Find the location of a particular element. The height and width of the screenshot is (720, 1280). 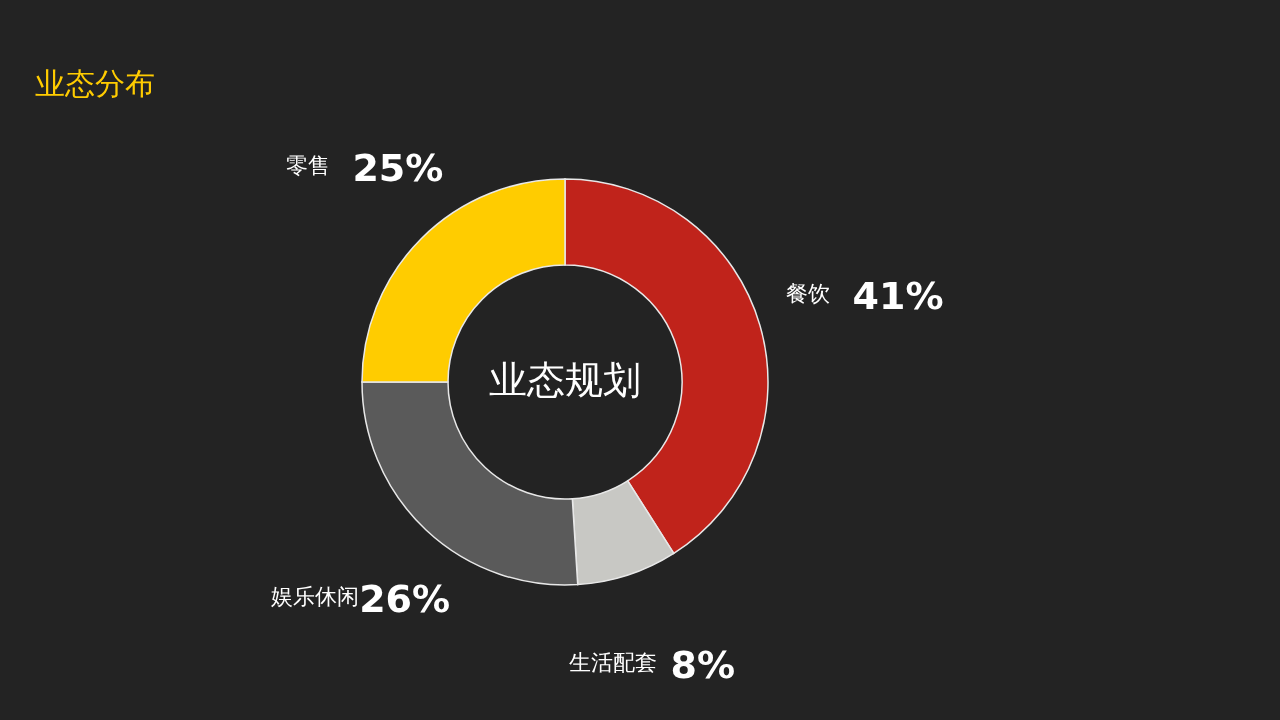

slice-label: 餐饮 is located at coordinates (808, 294).